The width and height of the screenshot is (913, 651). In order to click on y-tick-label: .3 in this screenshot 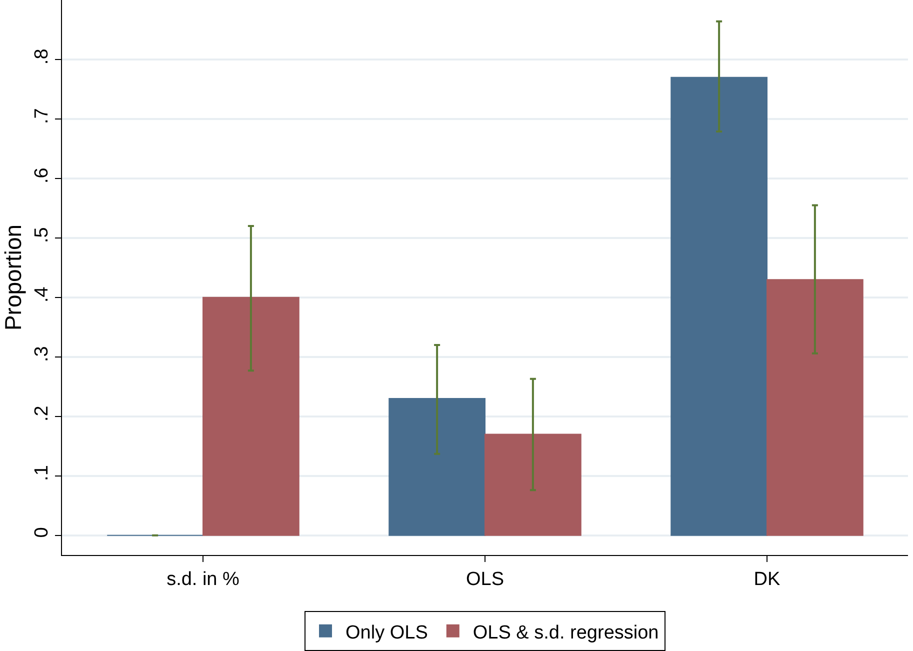, I will do `click(41, 354)`.